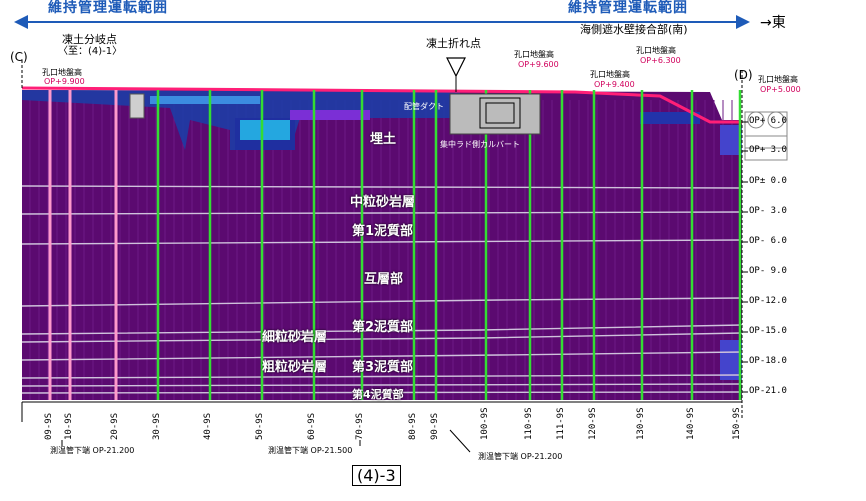 The image size is (866, 501). Describe the element at coordinates (495, 114) in the screenshot. I see `pipe-duct` at that location.